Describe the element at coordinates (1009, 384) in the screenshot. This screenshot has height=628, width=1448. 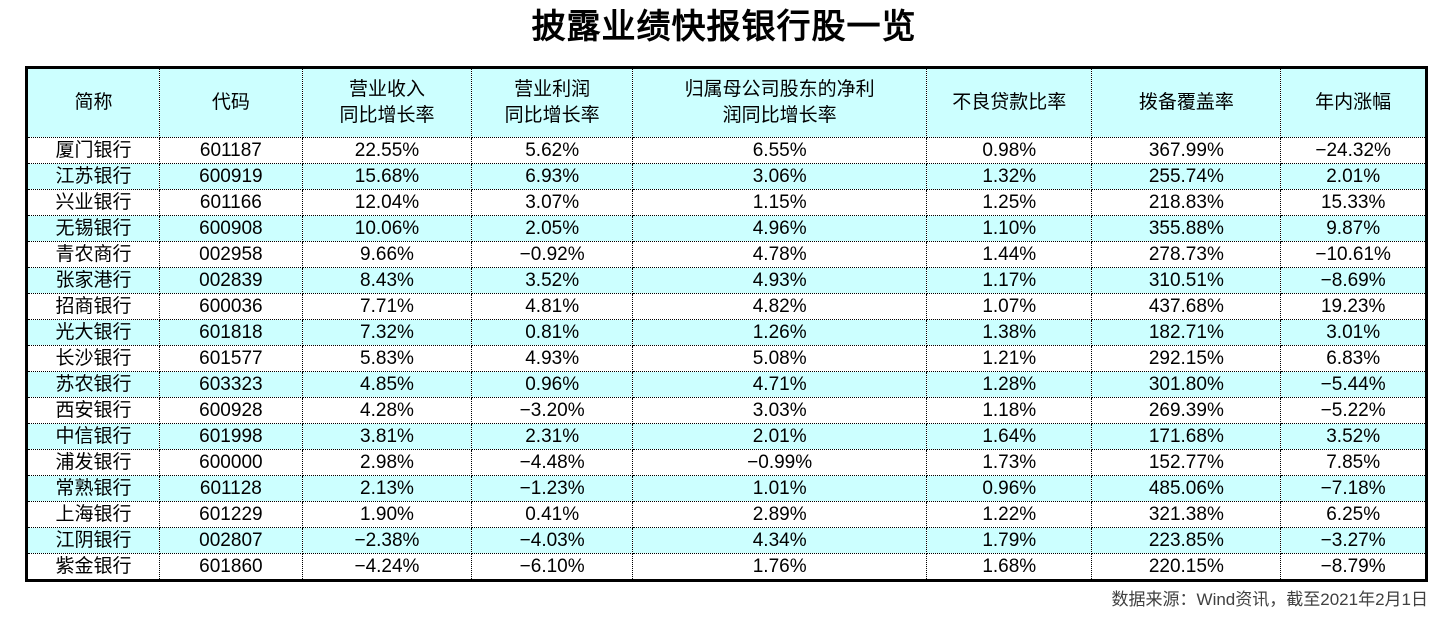
I see `cell-npl-ratio: 1.28%` at that location.